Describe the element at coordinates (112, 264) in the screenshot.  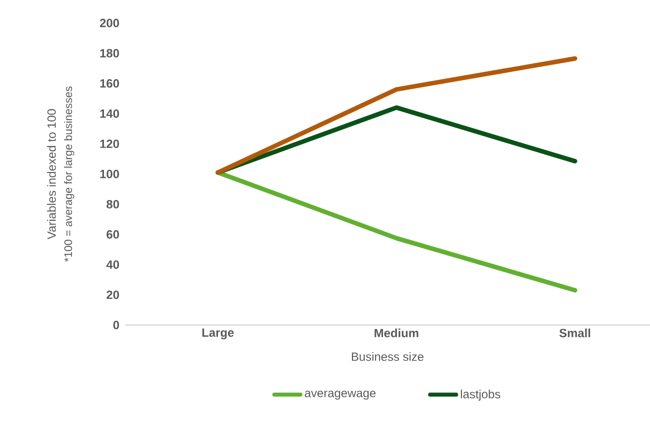
I see `y-tick-label: 40` at that location.